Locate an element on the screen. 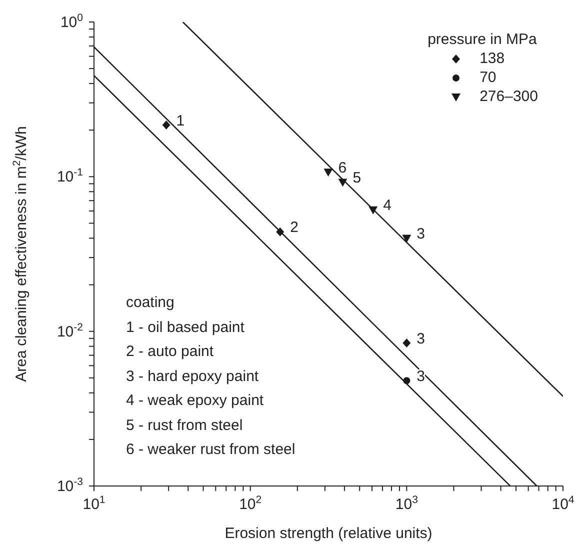 The width and height of the screenshot is (578, 550). legend-label: 70 is located at coordinates (488, 77).